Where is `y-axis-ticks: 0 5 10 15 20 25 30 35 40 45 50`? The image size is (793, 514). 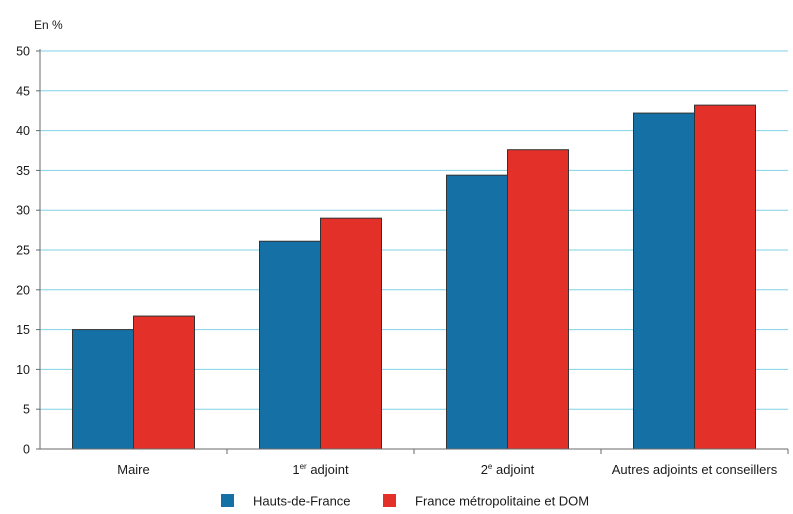 y-axis-ticks: 0 5 10 15 20 25 30 35 40 45 50 is located at coordinates (28, 251).